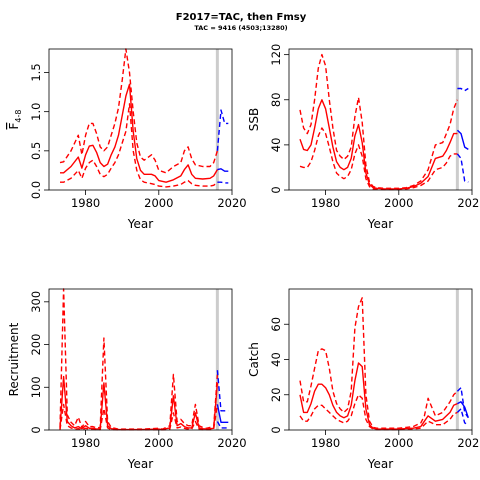  What do you see at coordinates (276, 55) in the screenshot?
I see `ssb-y-tick-label: 120` at bounding box center [276, 55].